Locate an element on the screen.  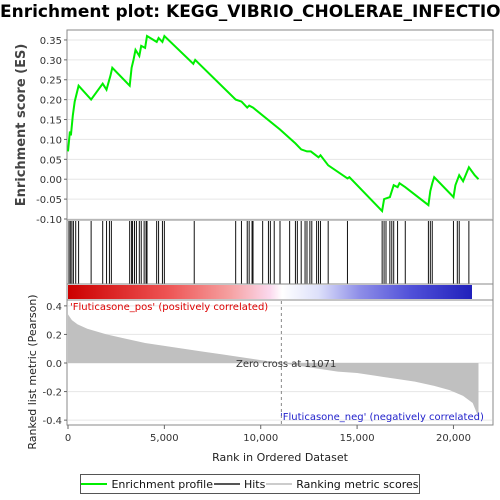
legend-label-enrichment: Enrichment profile is located at coordinates (162, 484).